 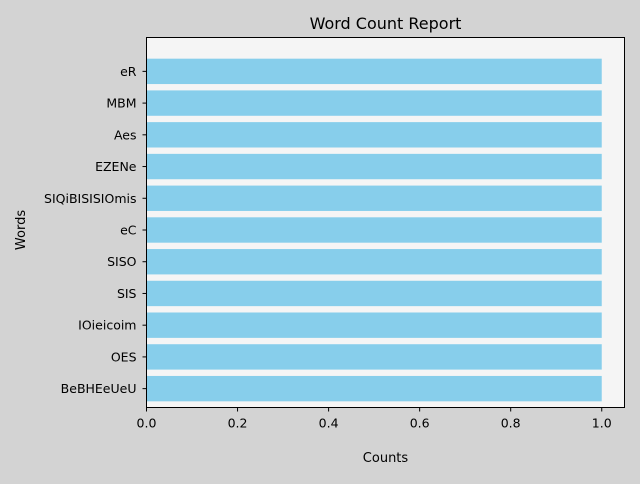 What do you see at coordinates (90, 198) in the screenshot?
I see `y-tick-label: SIQiBISISIOmis` at bounding box center [90, 198].